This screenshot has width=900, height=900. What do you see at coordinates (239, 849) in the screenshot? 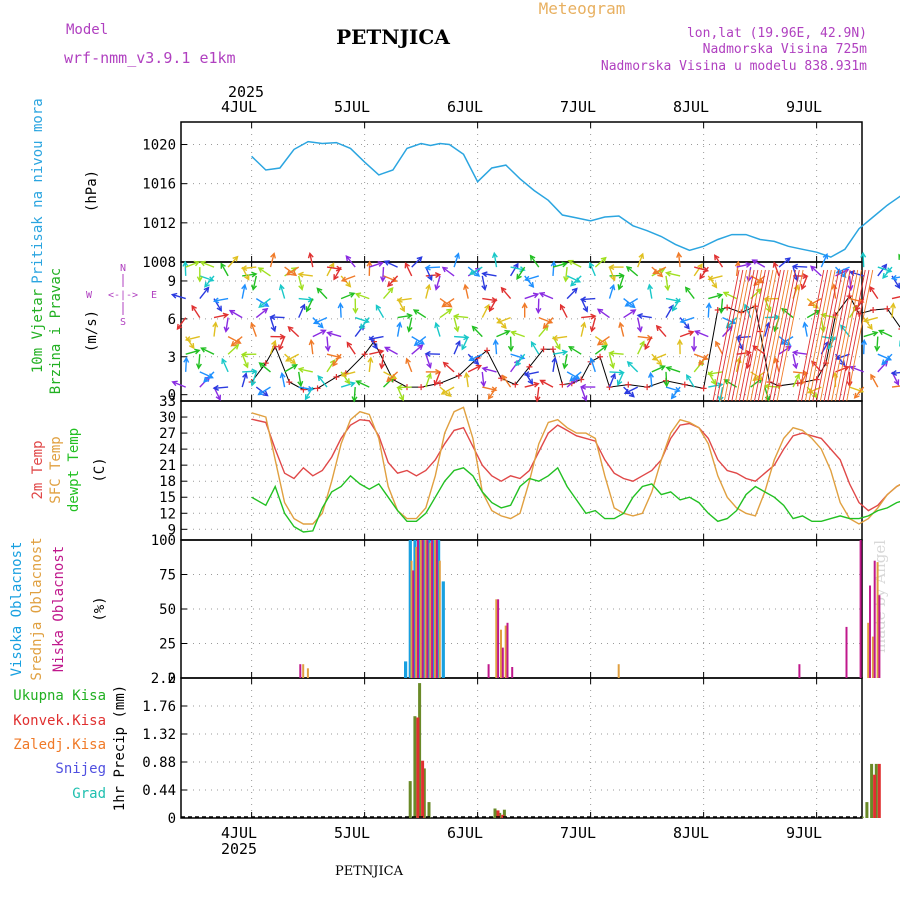
I see `year-label-bottom: 2025` at bounding box center [239, 849].